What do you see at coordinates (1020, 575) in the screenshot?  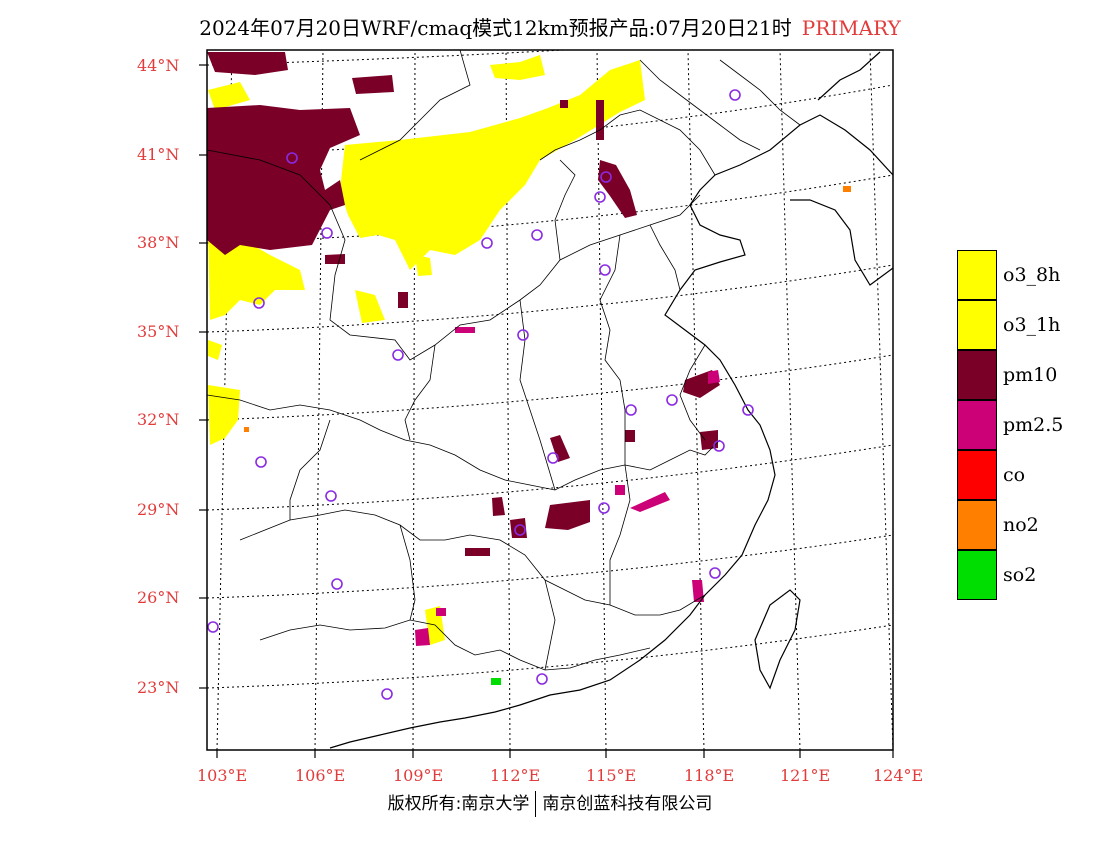 I see `legend-label: so2` at bounding box center [1020, 575].